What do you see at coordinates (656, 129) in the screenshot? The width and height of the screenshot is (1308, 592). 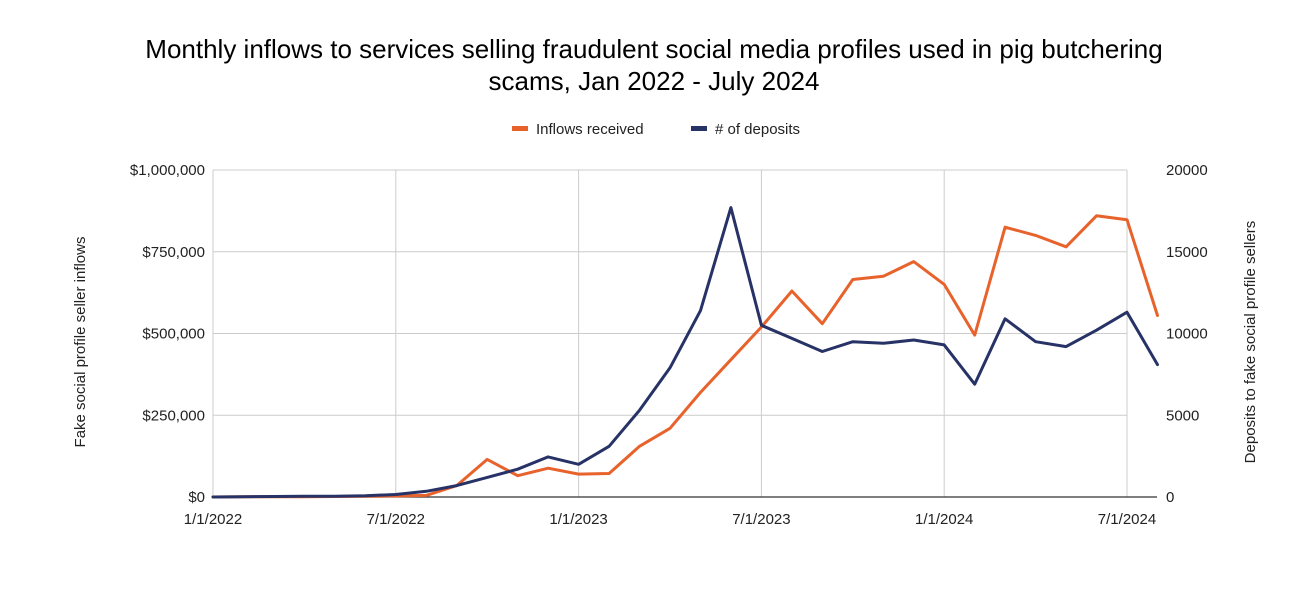 I see `legend: Inflows received # of deposits` at bounding box center [656, 129].